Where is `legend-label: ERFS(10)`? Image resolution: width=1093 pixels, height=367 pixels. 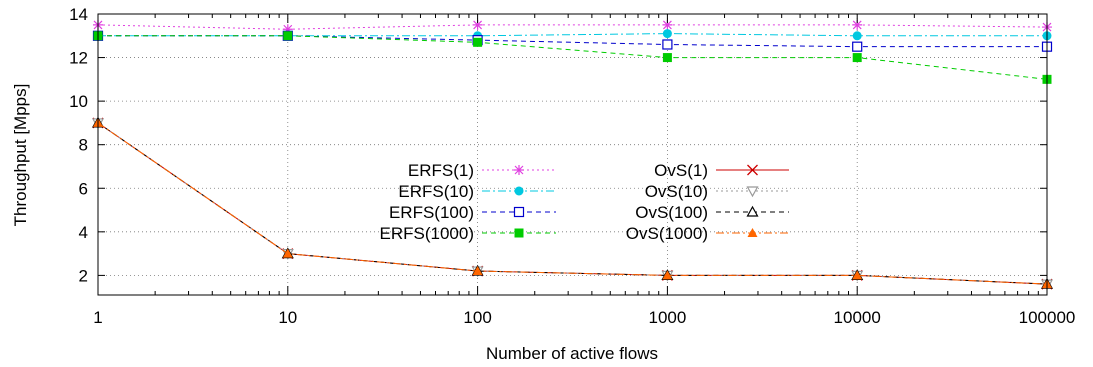
legend-label: ERFS(10) is located at coordinates (436, 191).